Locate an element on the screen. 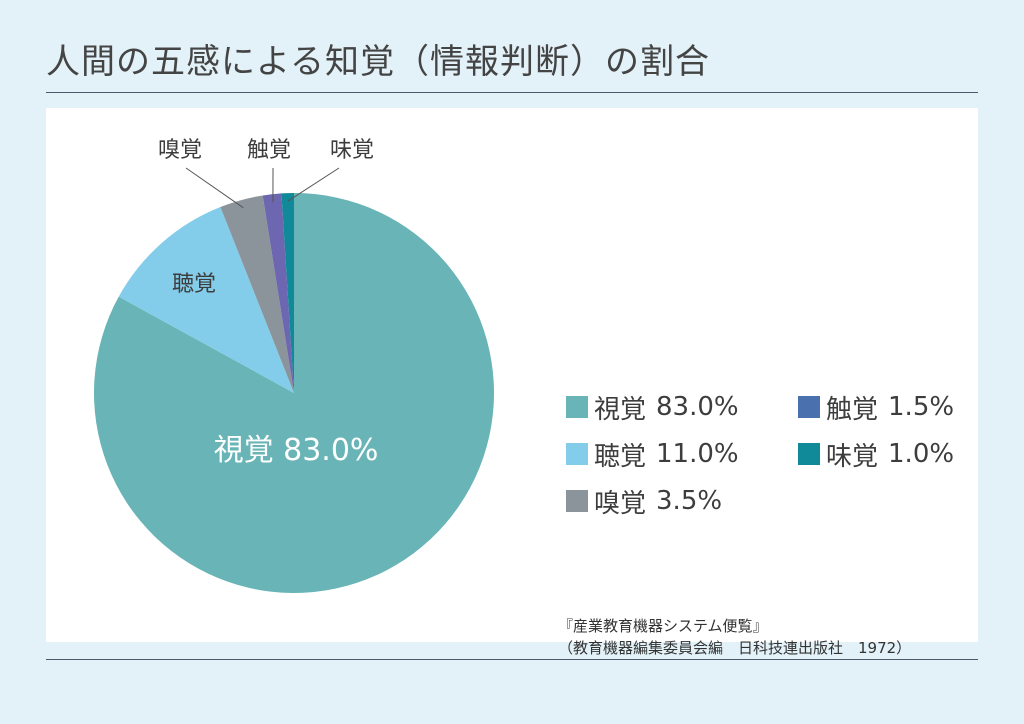 The height and width of the screenshot is (724, 1024). leader-line-smell is located at coordinates (214, 188).